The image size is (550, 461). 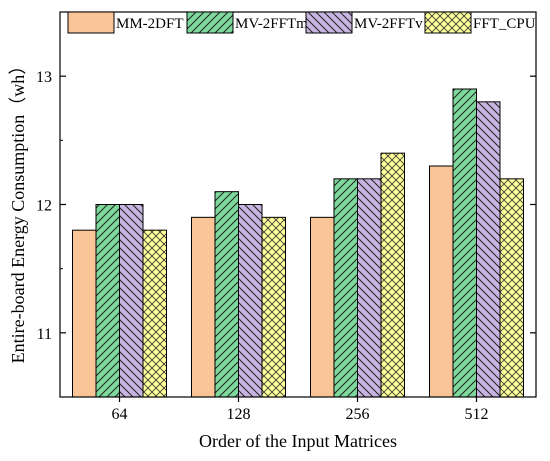 What do you see at coordinates (239, 414) in the screenshot?
I see `x-tick-label: 128` at bounding box center [239, 414].